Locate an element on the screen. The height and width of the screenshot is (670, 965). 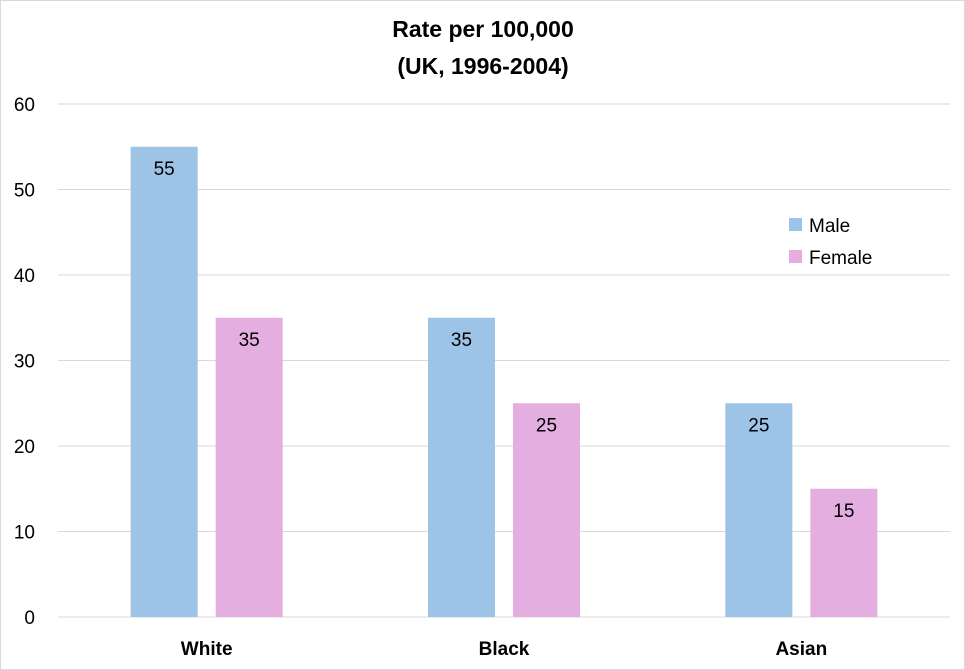
legend-label: Female is located at coordinates (840, 258).